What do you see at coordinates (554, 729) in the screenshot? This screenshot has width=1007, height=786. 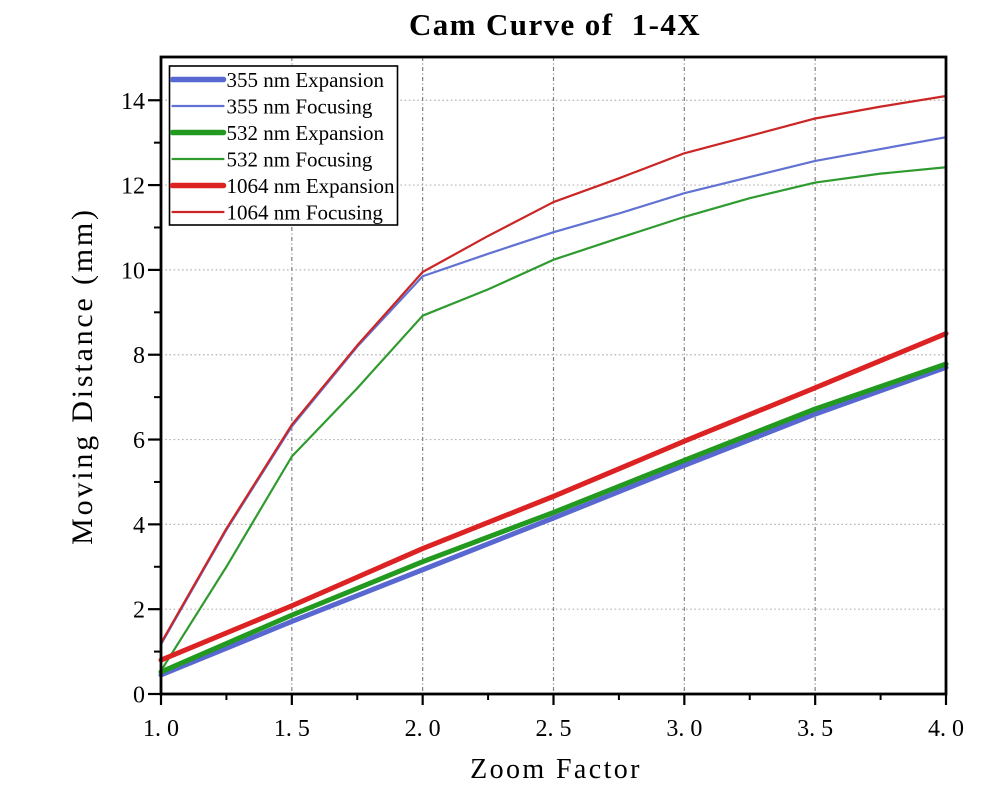 I see `x-tick-label: 2. 5` at bounding box center [554, 729].